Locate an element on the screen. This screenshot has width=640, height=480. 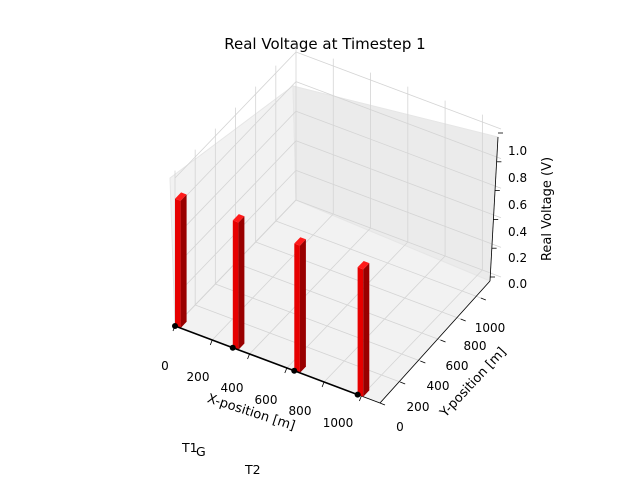
connector-polyline is located at coordinates (266, 360).